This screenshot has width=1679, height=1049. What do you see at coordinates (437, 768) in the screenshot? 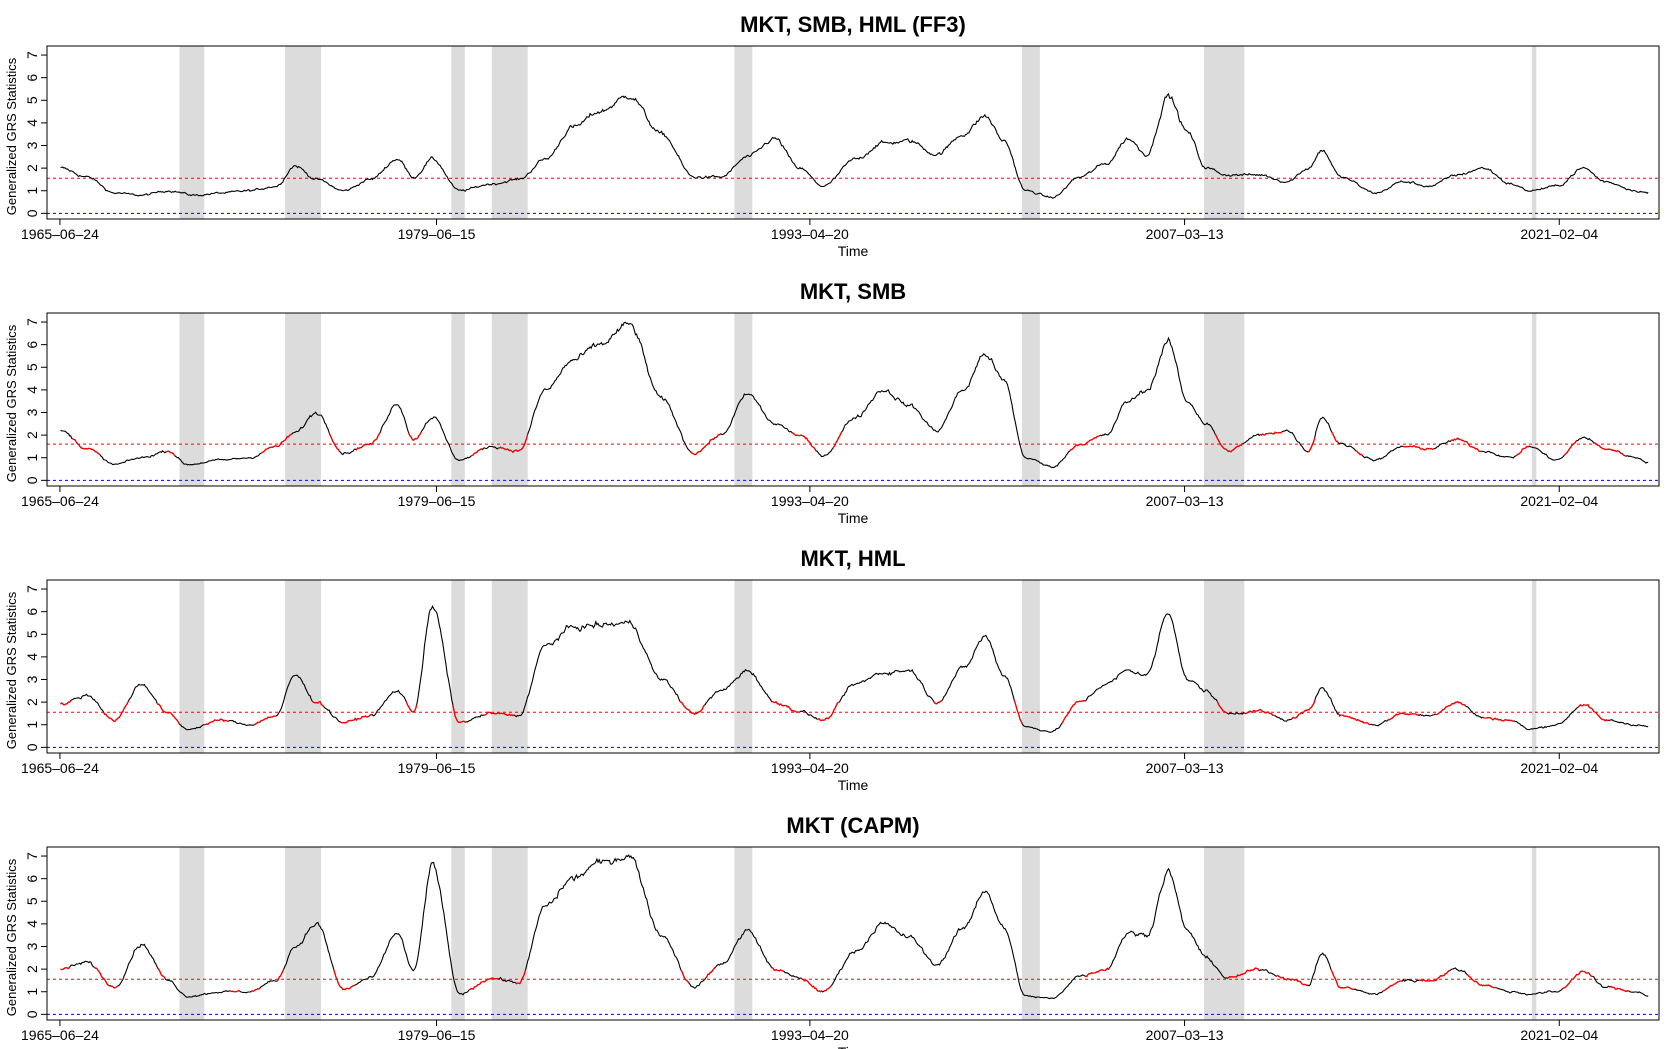
I see `x-tick-label: 1979–06–15` at bounding box center [437, 768].